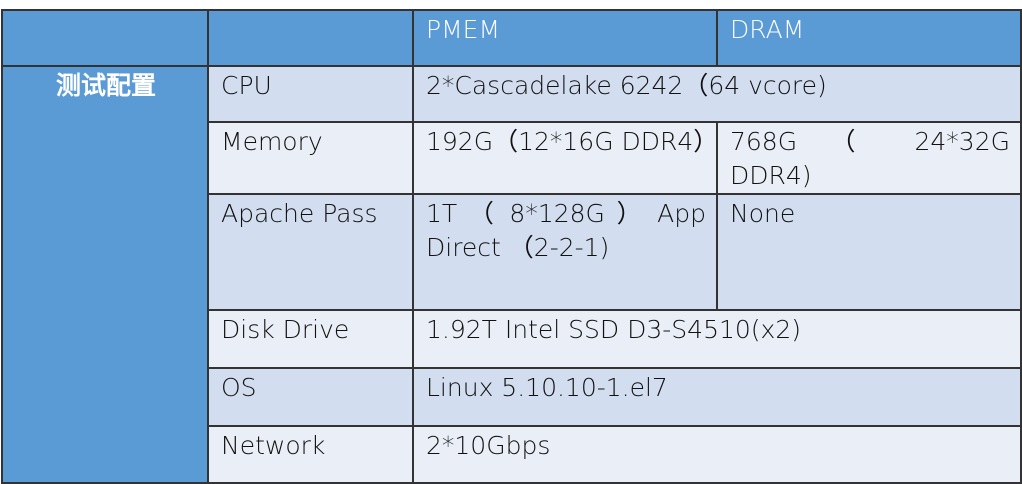 The height and width of the screenshot is (484, 1022). What do you see at coordinates (717, 397) in the screenshot?
I see `row-value: Linux 5.10.10-1.el7` at bounding box center [717, 397].